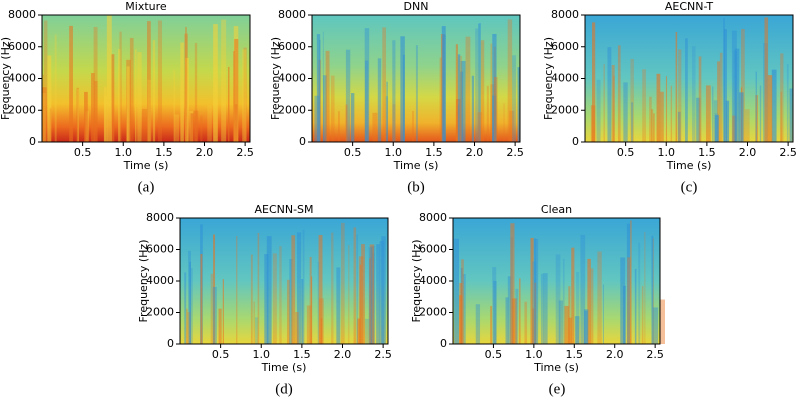 Image resolution: width=800 pixels, height=408 pixels. I want to click on y-axis-label: Frequency (Hz), so click(548, 78).